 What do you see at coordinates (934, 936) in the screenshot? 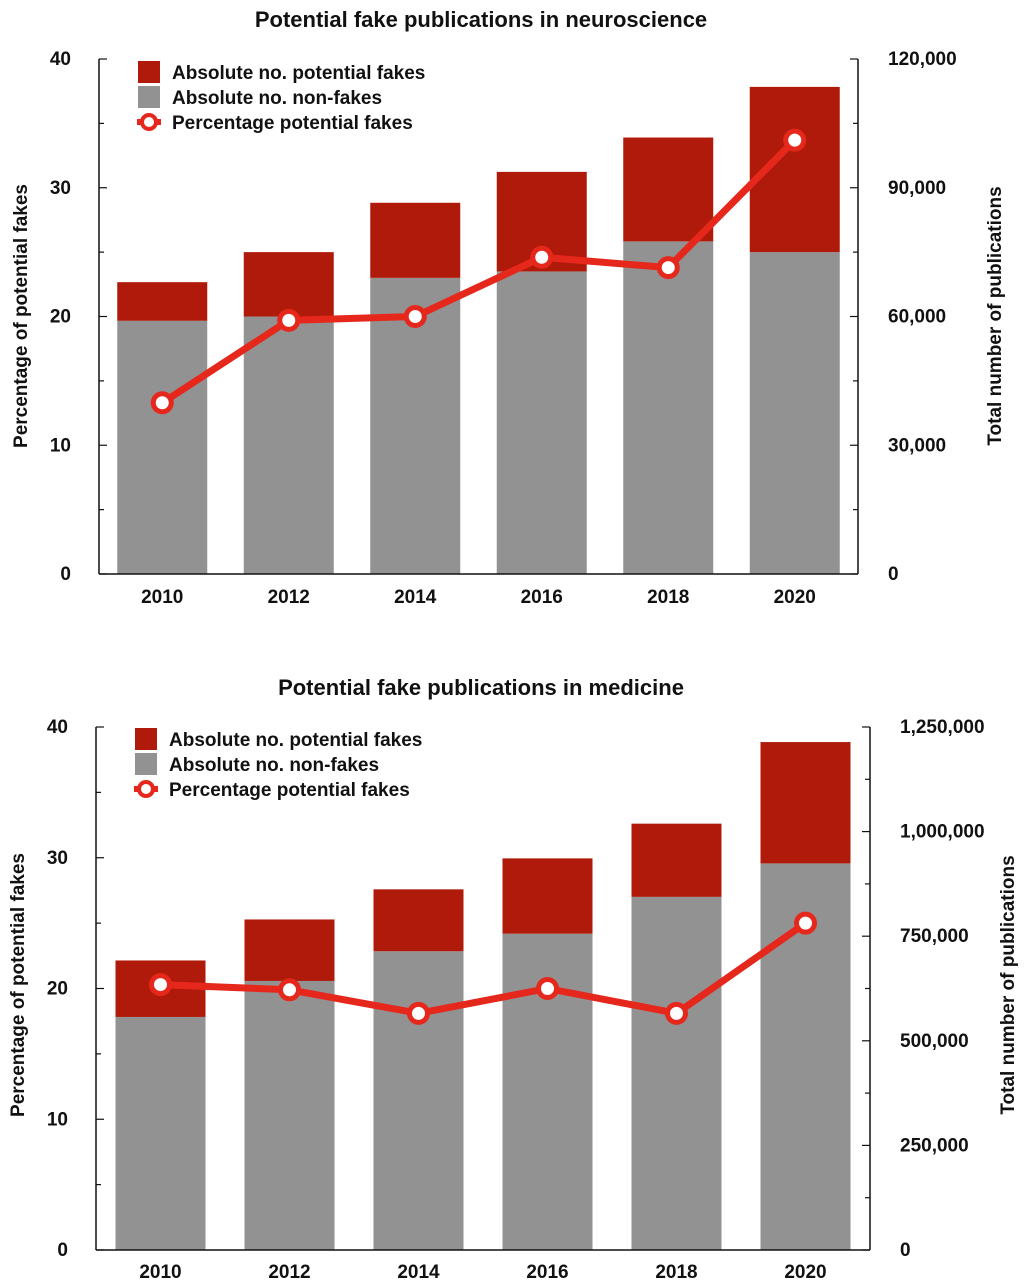
I see `right-tick-label: 750,000` at bounding box center [934, 936].